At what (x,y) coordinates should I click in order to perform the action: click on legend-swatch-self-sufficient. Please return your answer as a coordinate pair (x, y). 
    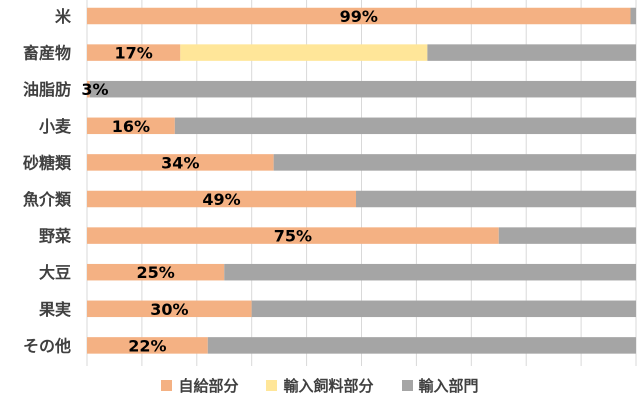
    Looking at the image, I should click on (167, 385).